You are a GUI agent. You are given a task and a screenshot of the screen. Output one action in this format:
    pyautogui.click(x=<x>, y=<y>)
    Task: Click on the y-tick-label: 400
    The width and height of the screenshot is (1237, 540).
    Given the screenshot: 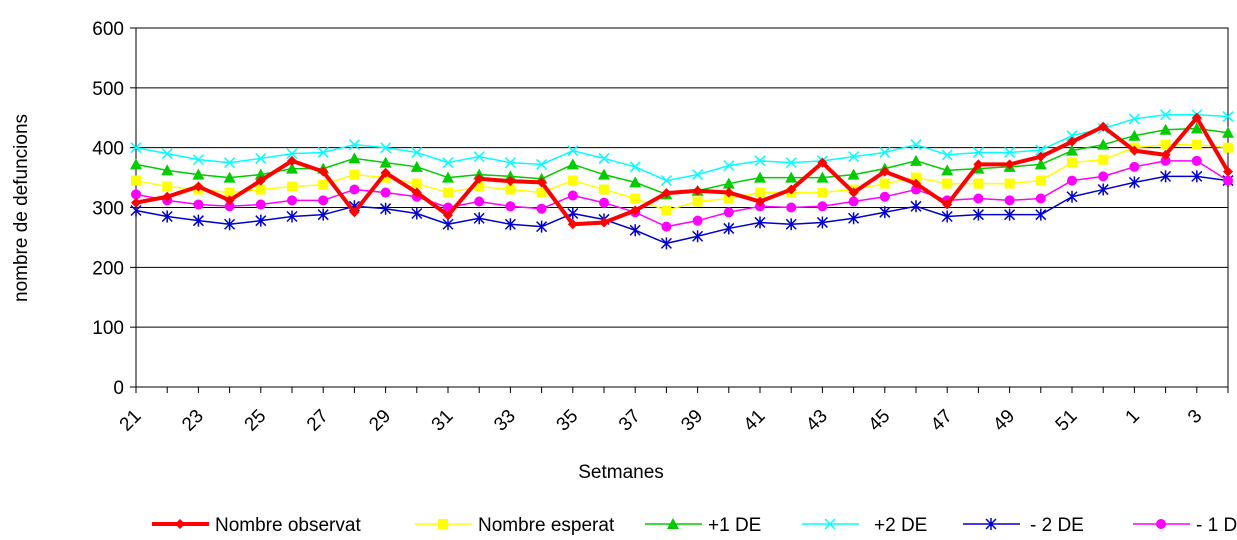 What is the action you would take?
    pyautogui.click(x=108, y=149)
    